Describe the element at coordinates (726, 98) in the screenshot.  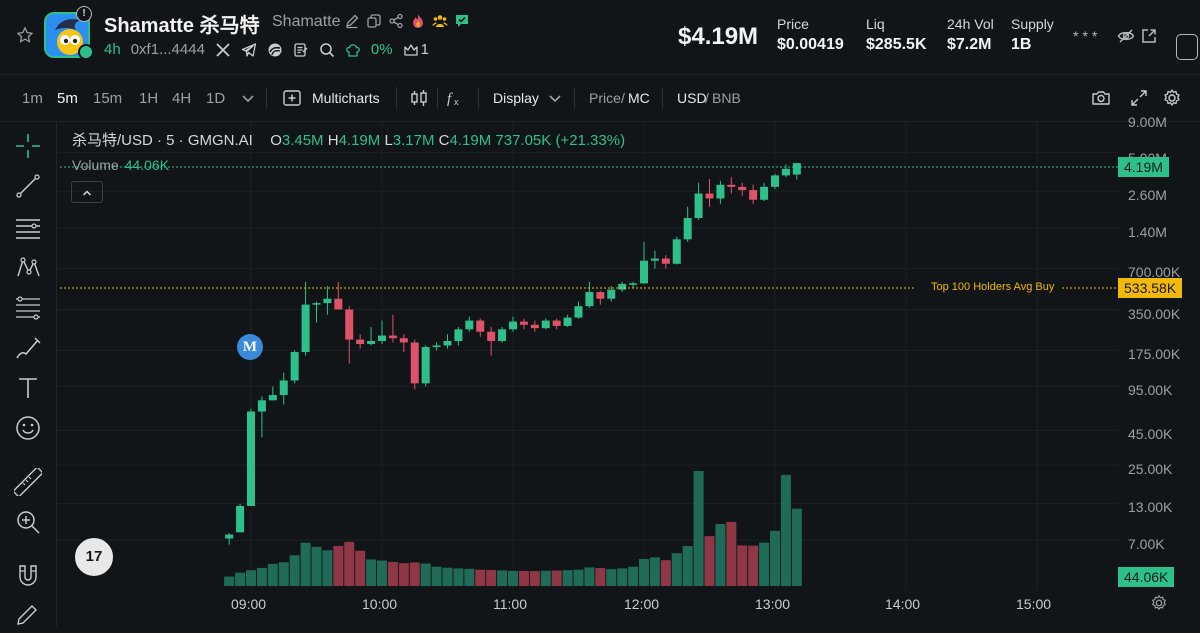
I see `bnb-toggle: BNB` at that location.